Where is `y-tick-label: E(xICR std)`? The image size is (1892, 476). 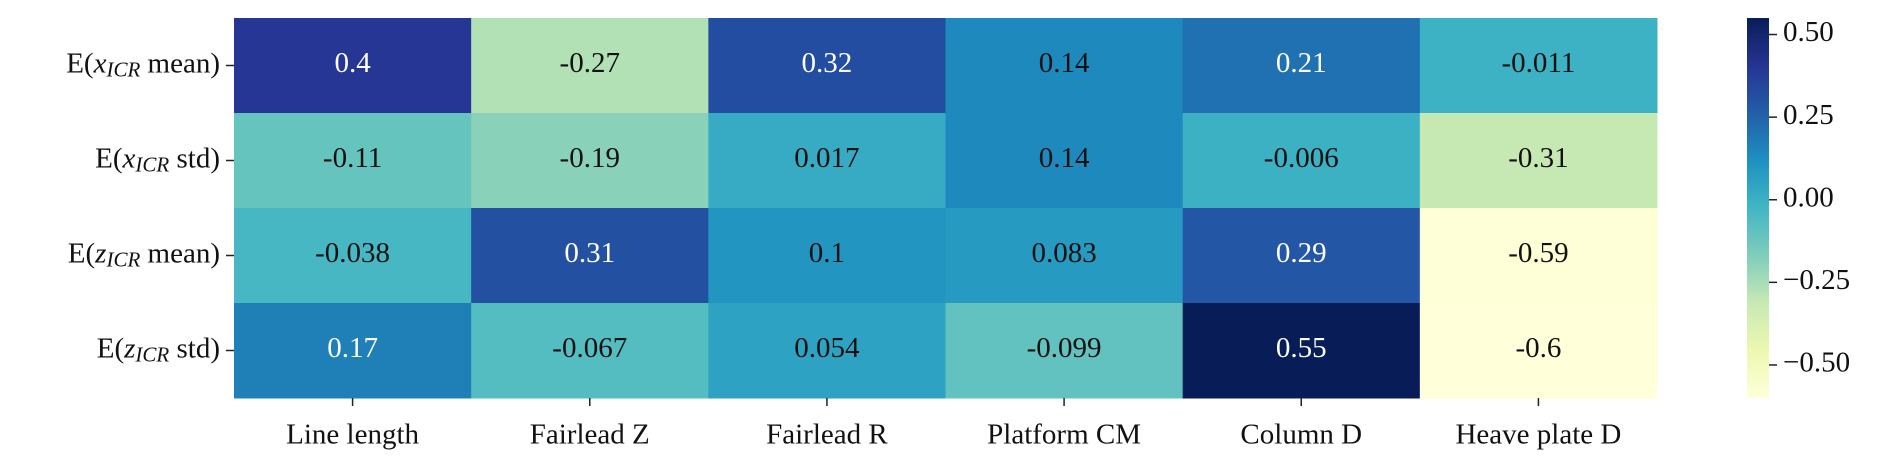 y-tick-label: E(xICR std) is located at coordinates (157, 159).